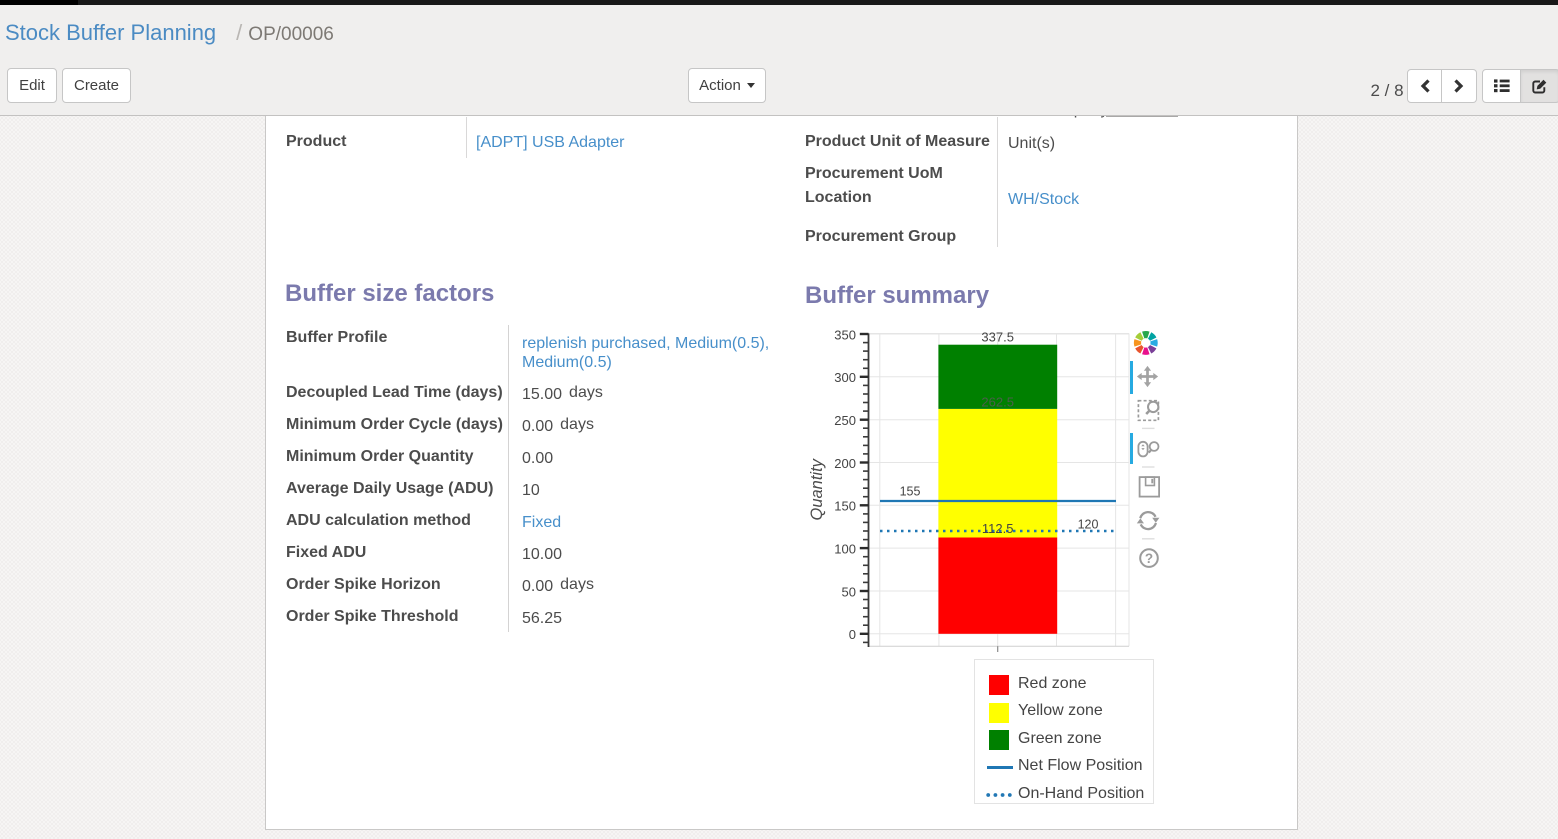 The image size is (1558, 839). I want to click on svg-text: 200, so click(845, 463).